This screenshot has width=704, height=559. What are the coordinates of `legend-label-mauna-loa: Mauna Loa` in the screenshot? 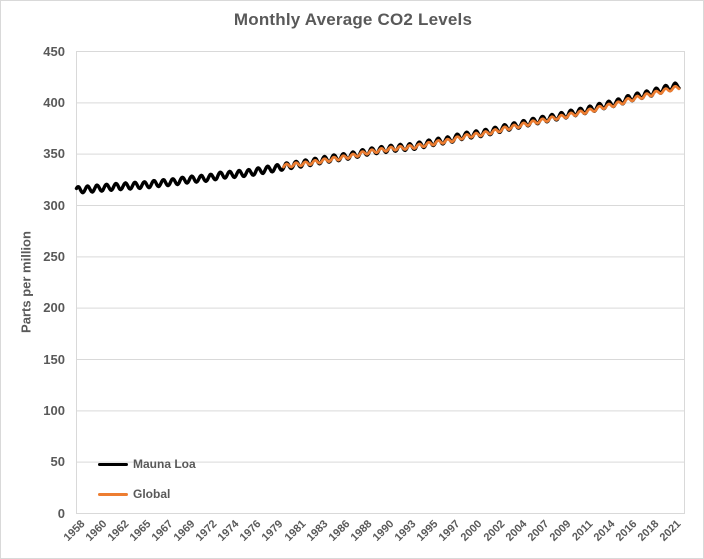 It's located at (164, 464).